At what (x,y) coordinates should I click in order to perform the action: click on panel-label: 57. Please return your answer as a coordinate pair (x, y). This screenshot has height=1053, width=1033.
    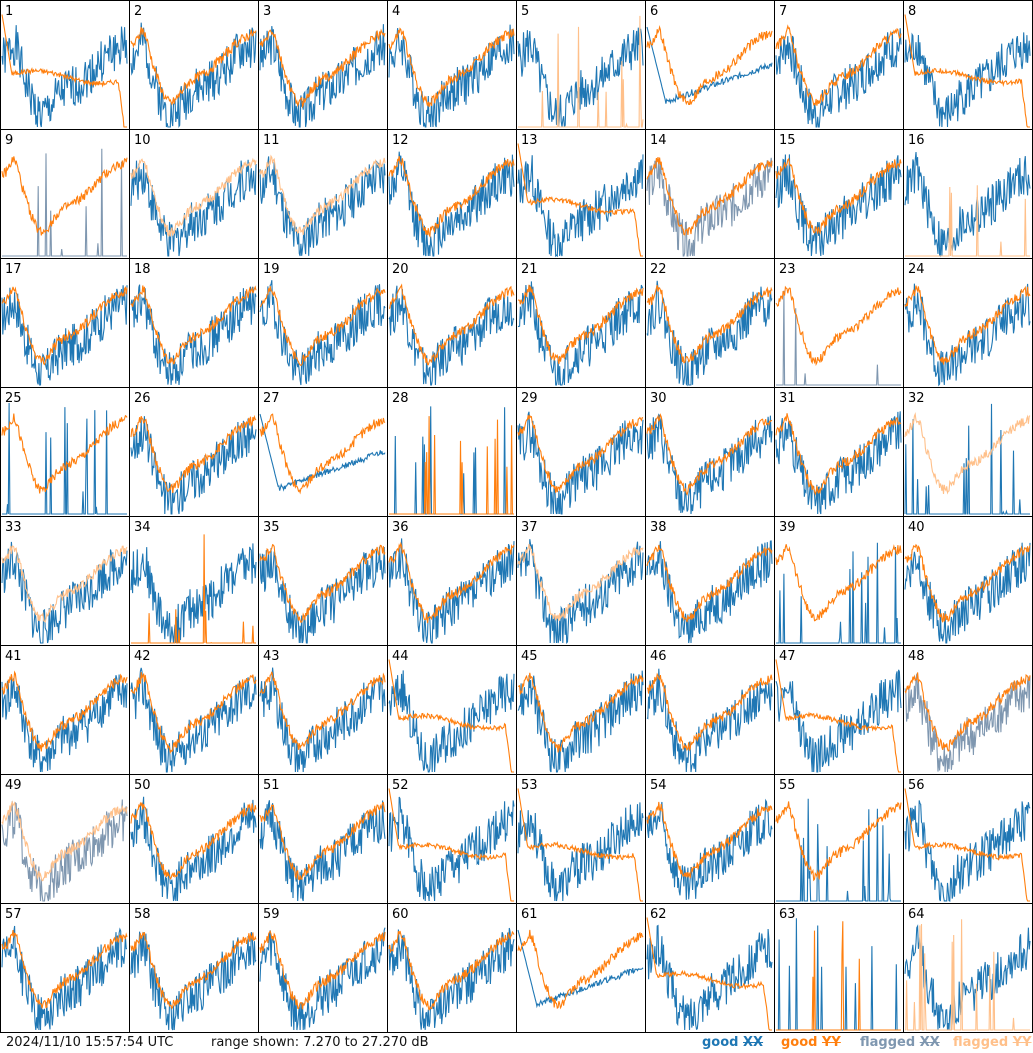
    Looking at the image, I should click on (13, 914).